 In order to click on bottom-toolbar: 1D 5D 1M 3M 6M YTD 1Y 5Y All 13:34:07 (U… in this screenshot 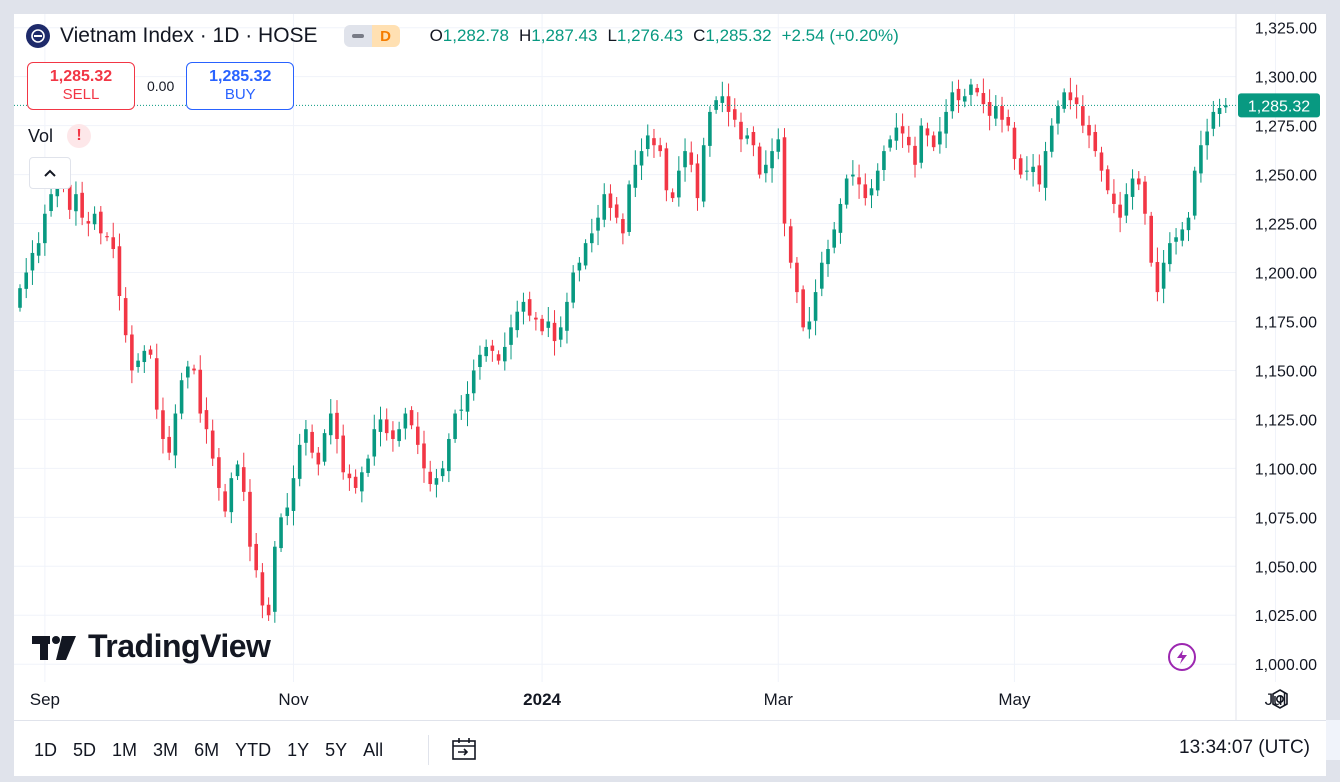, I will do `click(670, 748)`.